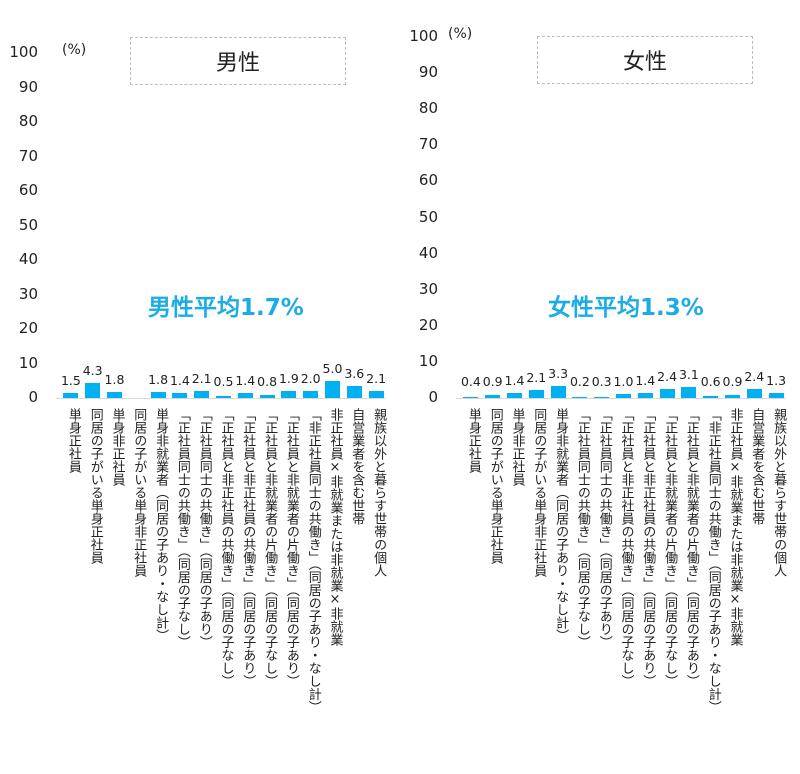 The image size is (800, 774). I want to click on bar-value-label: 2.0, so click(310, 379).